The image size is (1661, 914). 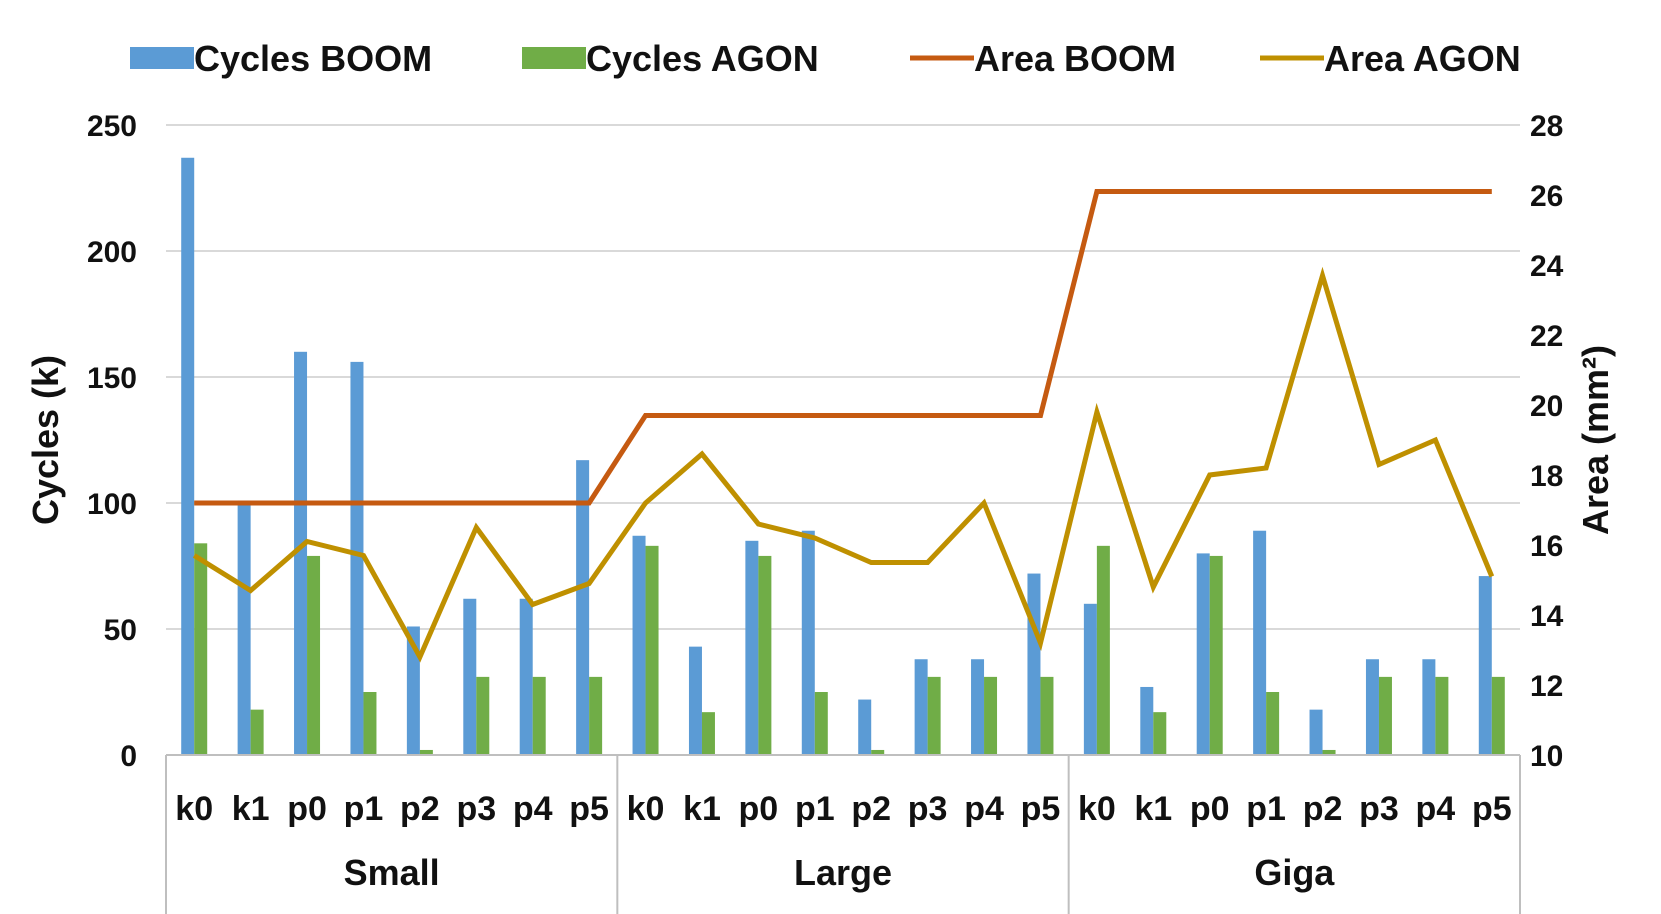 I want to click on y-right-tick-label: 14, so click(x=1547, y=616).